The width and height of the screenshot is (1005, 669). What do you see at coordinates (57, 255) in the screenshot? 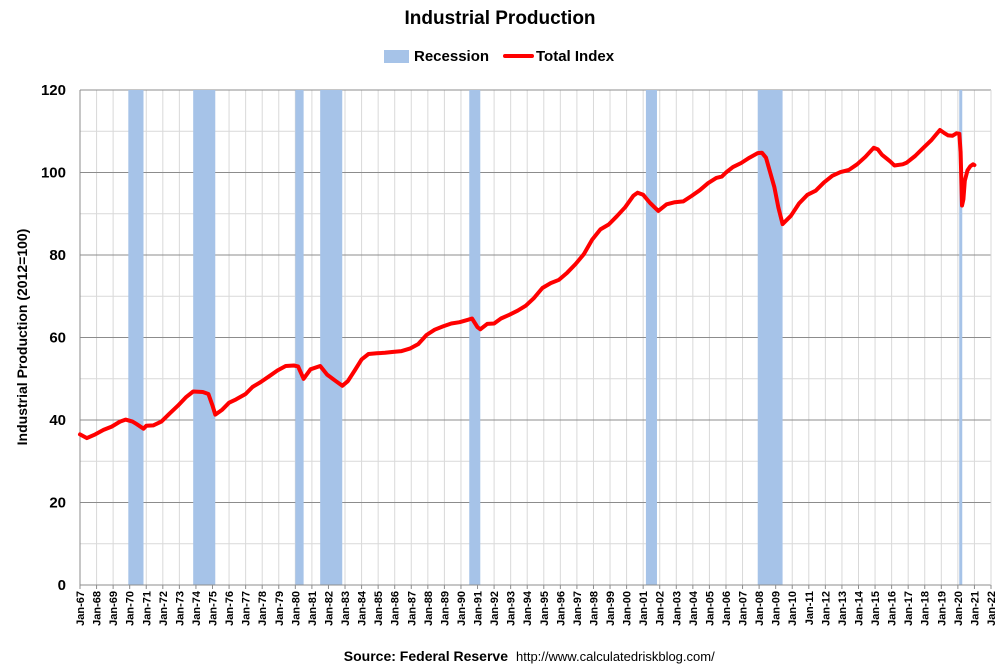
I see `y-tick-label: 80` at bounding box center [57, 255].